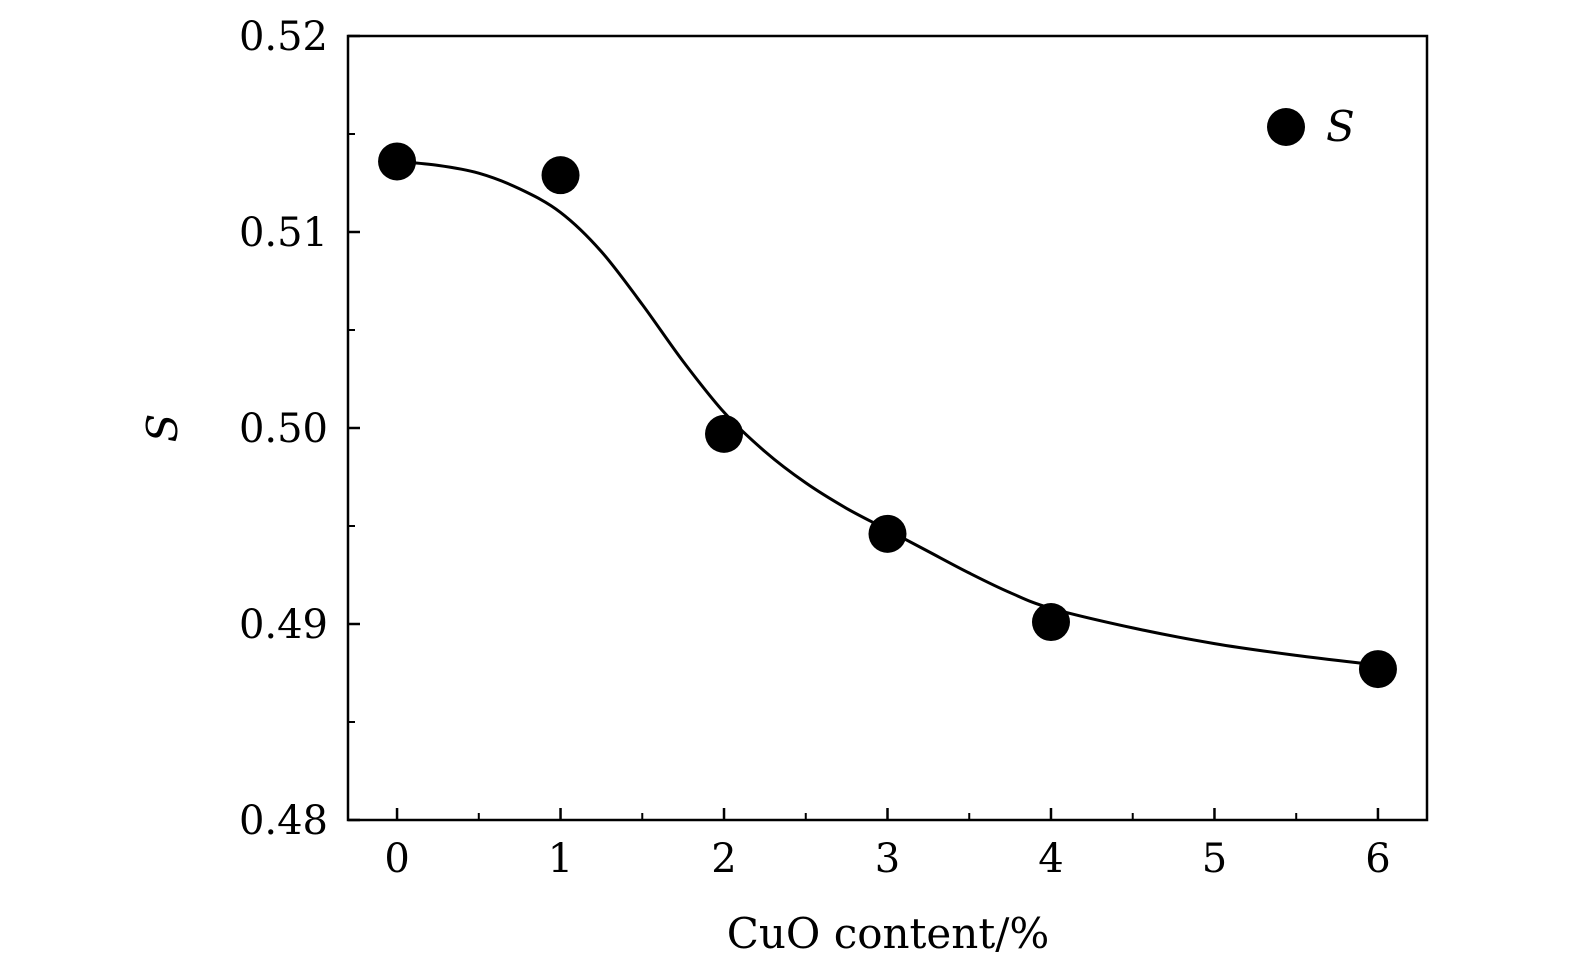  What do you see at coordinates (283, 821) in the screenshot?
I see `y-tick-label: 0.48` at bounding box center [283, 821].